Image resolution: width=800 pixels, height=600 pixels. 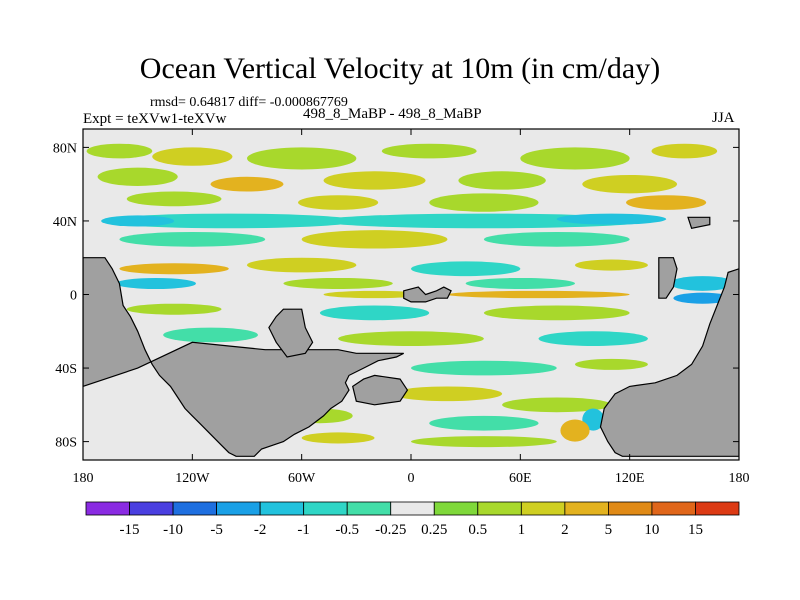 I want to click on colorbar-label: 0.25, so click(x=434, y=530).